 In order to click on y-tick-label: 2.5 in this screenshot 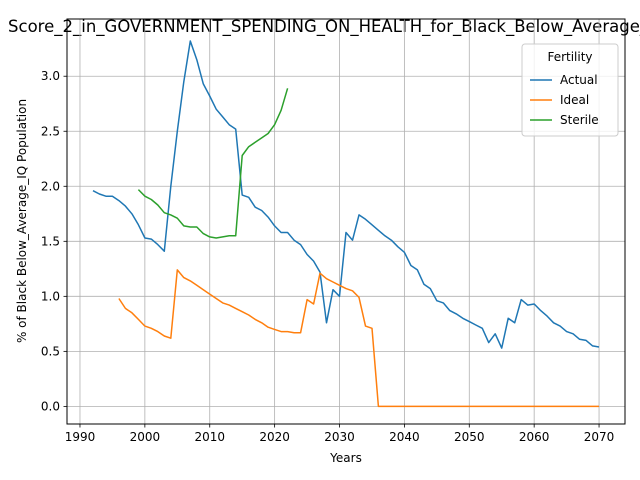, I will do `click(50, 131)`.